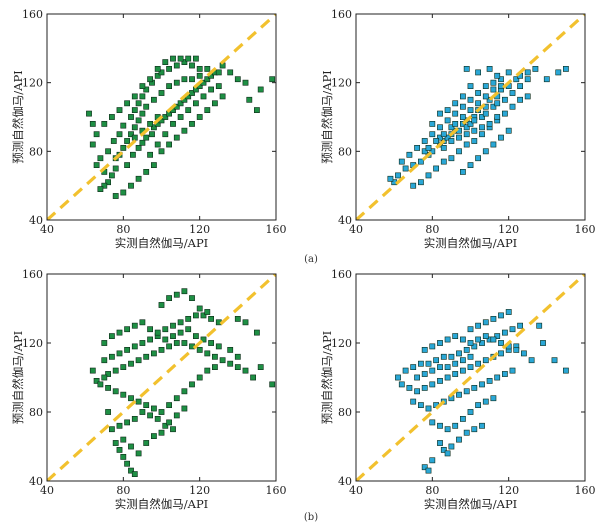 This screenshot has height=532, width=603. What do you see at coordinates (36, 481) in the screenshot?
I see `y-tick-label: 40` at bounding box center [36, 481].